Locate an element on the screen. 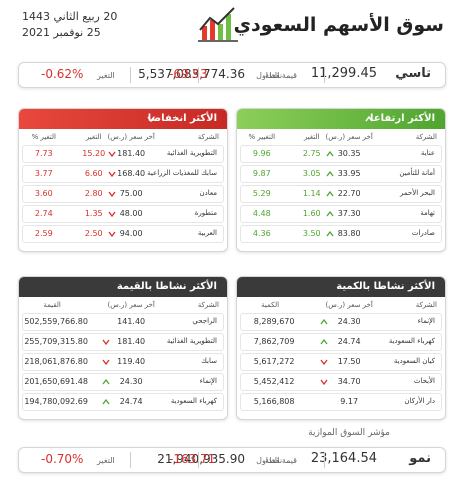 This screenshot has height=499, width=462. cell-value: 2.75 is located at coordinates (311, 153).